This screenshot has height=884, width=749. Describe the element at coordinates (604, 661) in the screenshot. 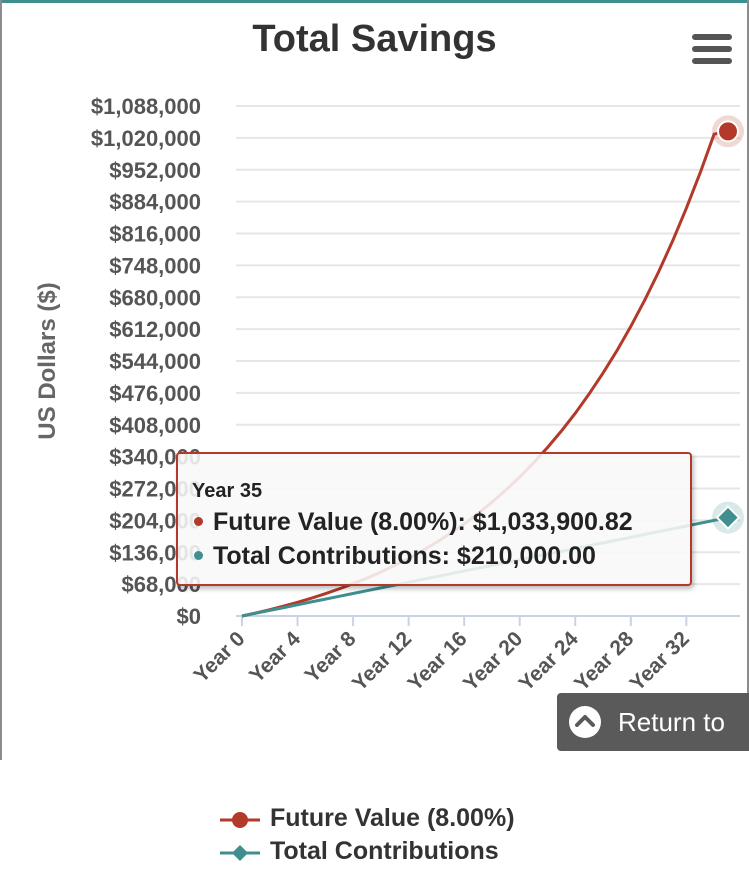

I see `x-tick-label: Year 28` at that location.